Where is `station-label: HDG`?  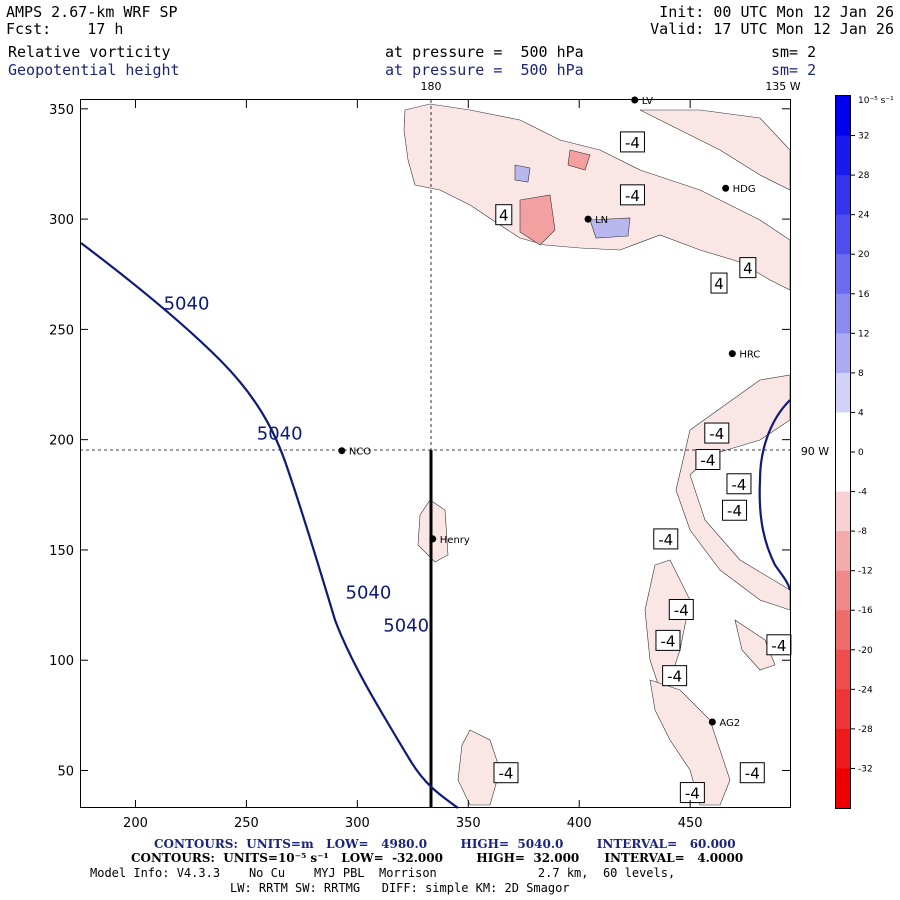 station-label: HDG is located at coordinates (744, 189).